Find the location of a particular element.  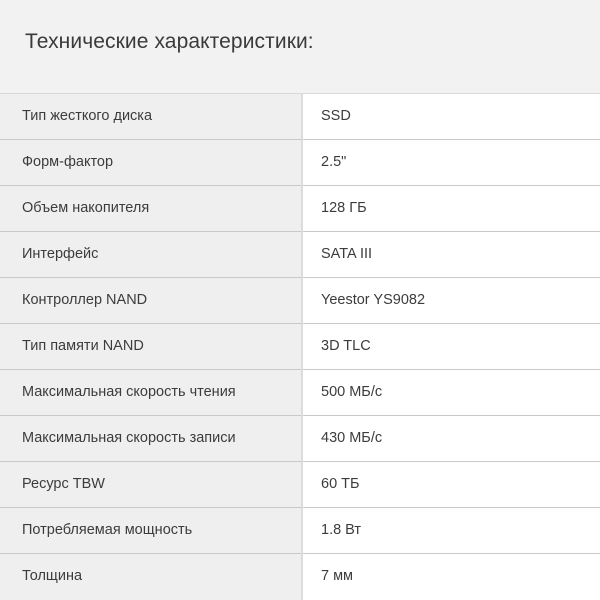

table-row: Максимальная скорость чтения 500 МБ/с is located at coordinates (300, 392).